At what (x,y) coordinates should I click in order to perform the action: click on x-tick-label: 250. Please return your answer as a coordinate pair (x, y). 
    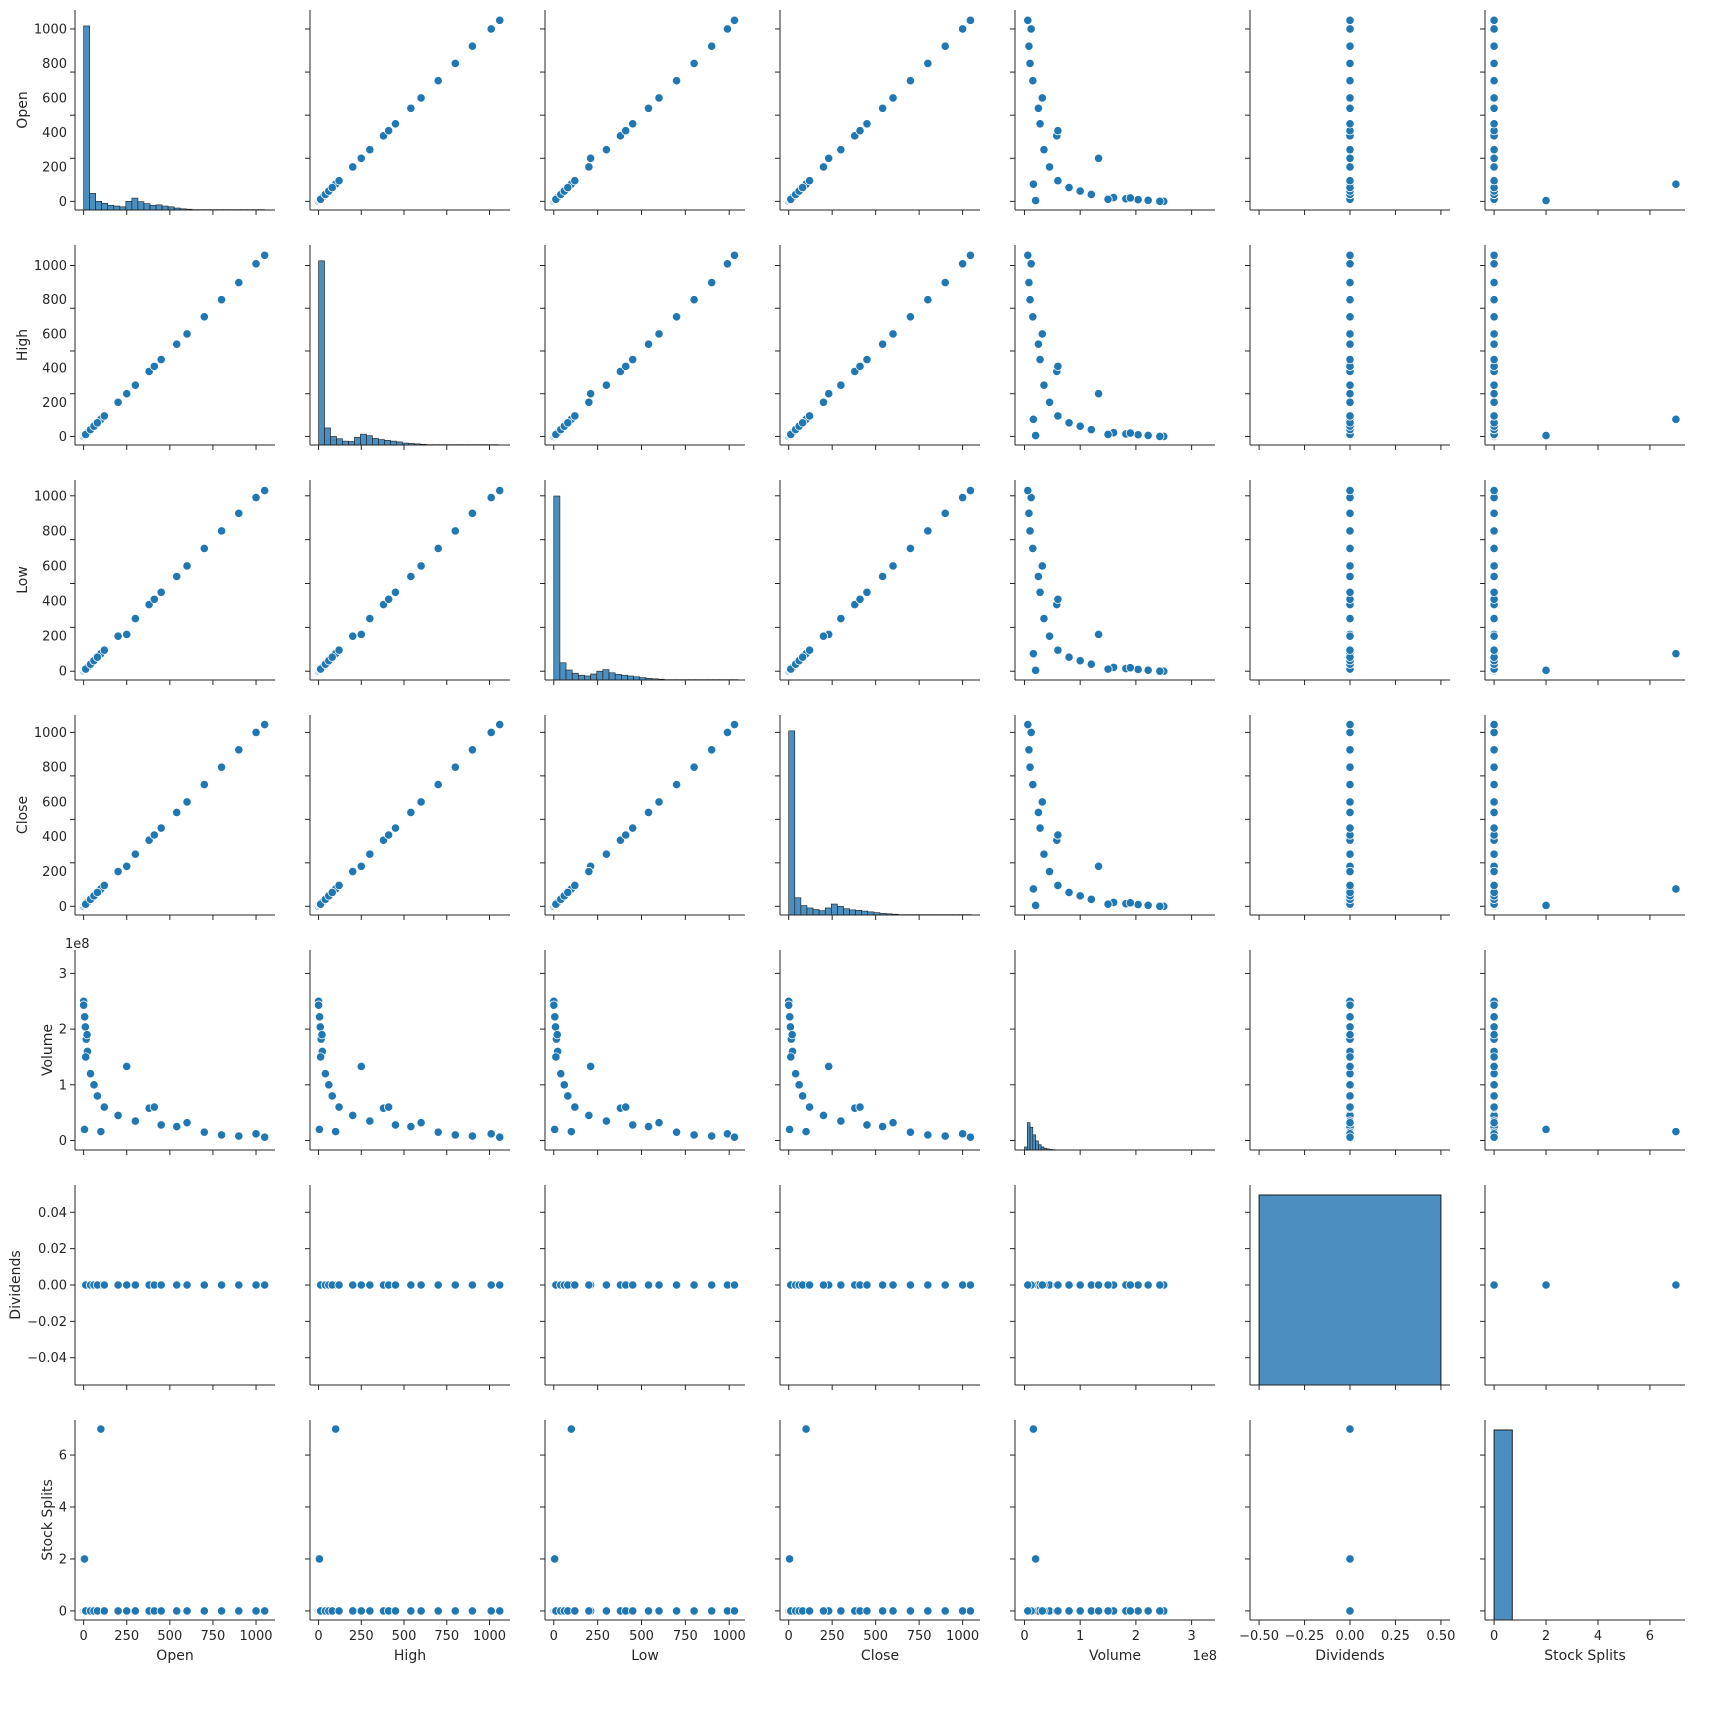
    Looking at the image, I should click on (597, 1636).